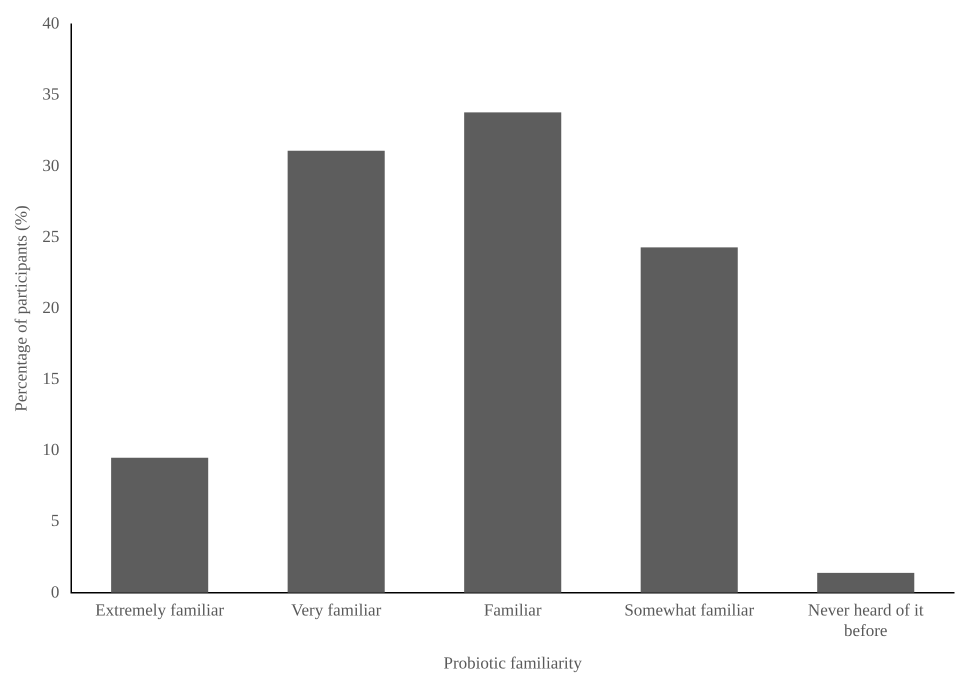  I want to click on y-tick-label: 35, so click(51, 94).